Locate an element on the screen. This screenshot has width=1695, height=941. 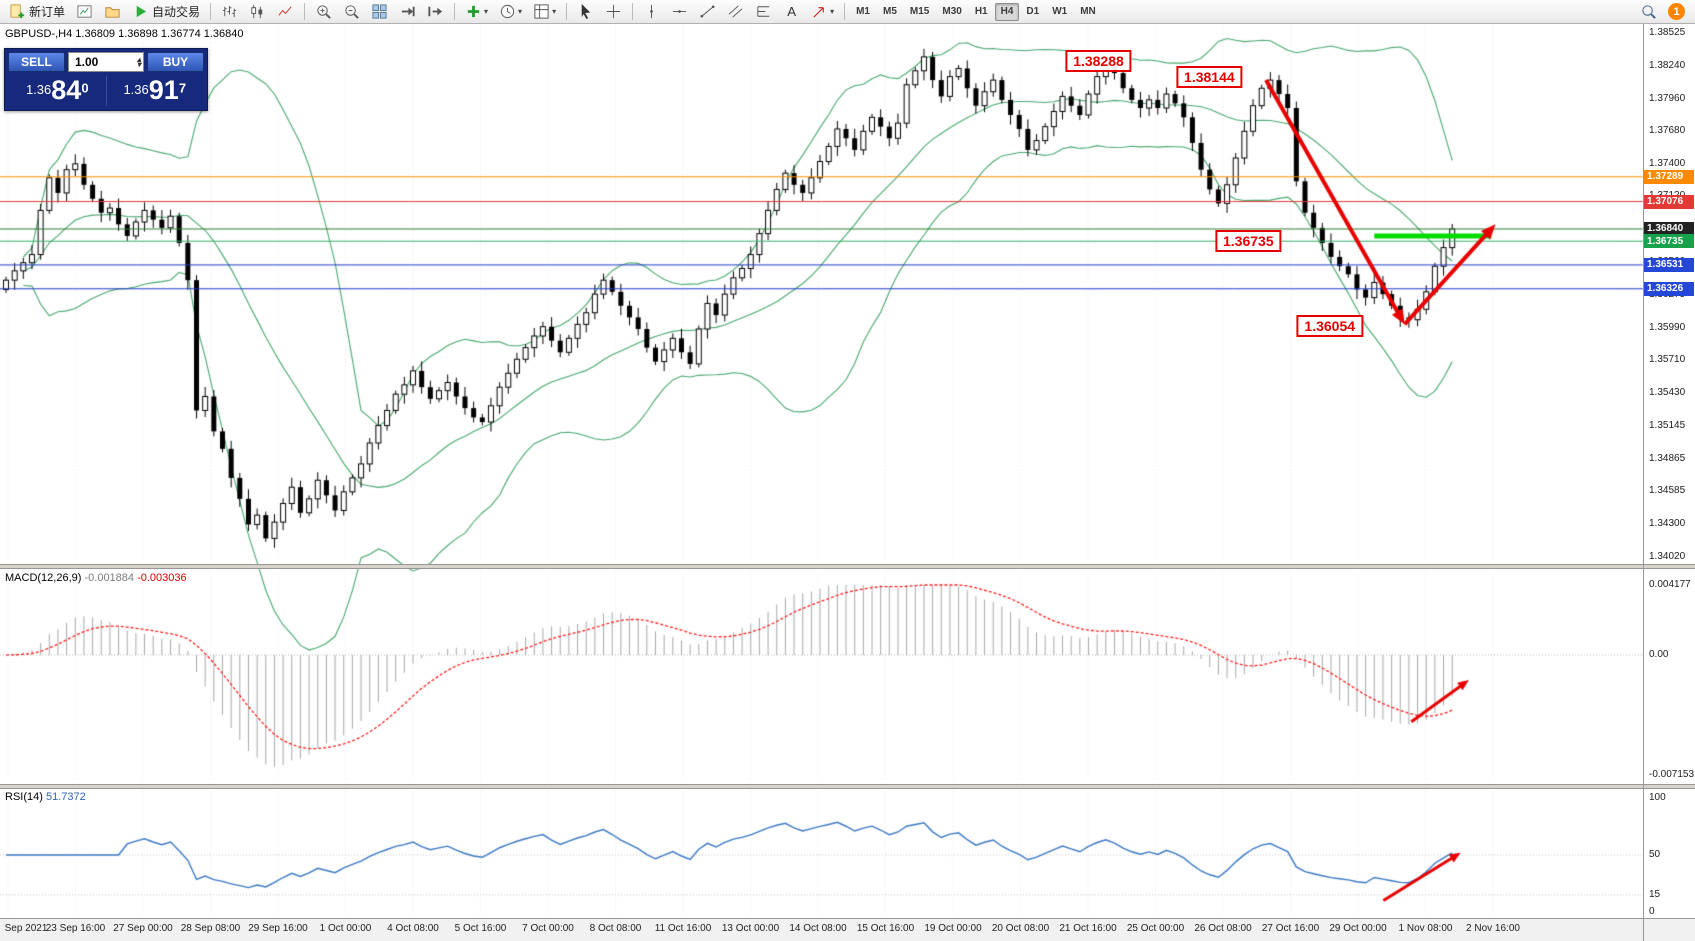
crosshair-button is located at coordinates (613, 12).